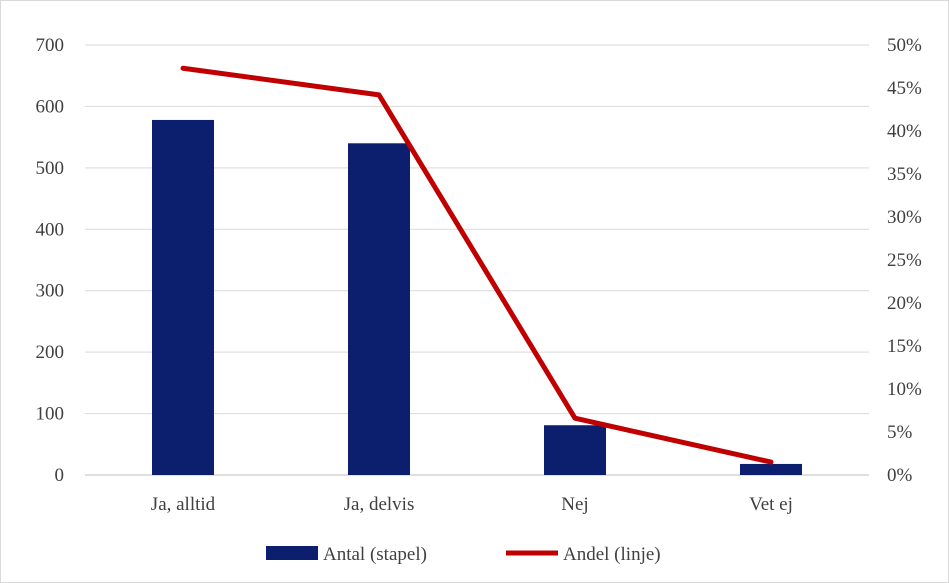 Image resolution: width=949 pixels, height=583 pixels. What do you see at coordinates (904, 303) in the screenshot?
I see `right-tick-label: 20%` at bounding box center [904, 303].